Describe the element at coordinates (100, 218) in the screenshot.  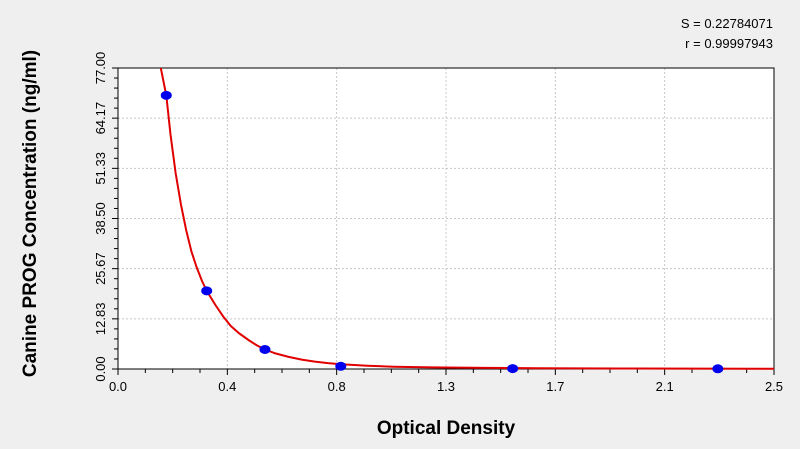
I see `y-tick-label: 38.50` at that location.